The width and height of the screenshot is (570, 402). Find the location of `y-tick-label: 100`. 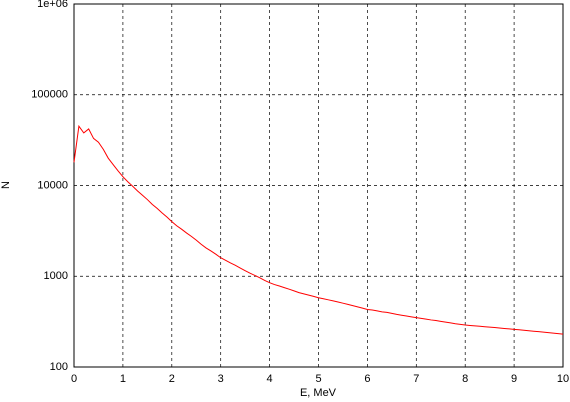

y-tick-label: 100 is located at coordinates (59, 367).